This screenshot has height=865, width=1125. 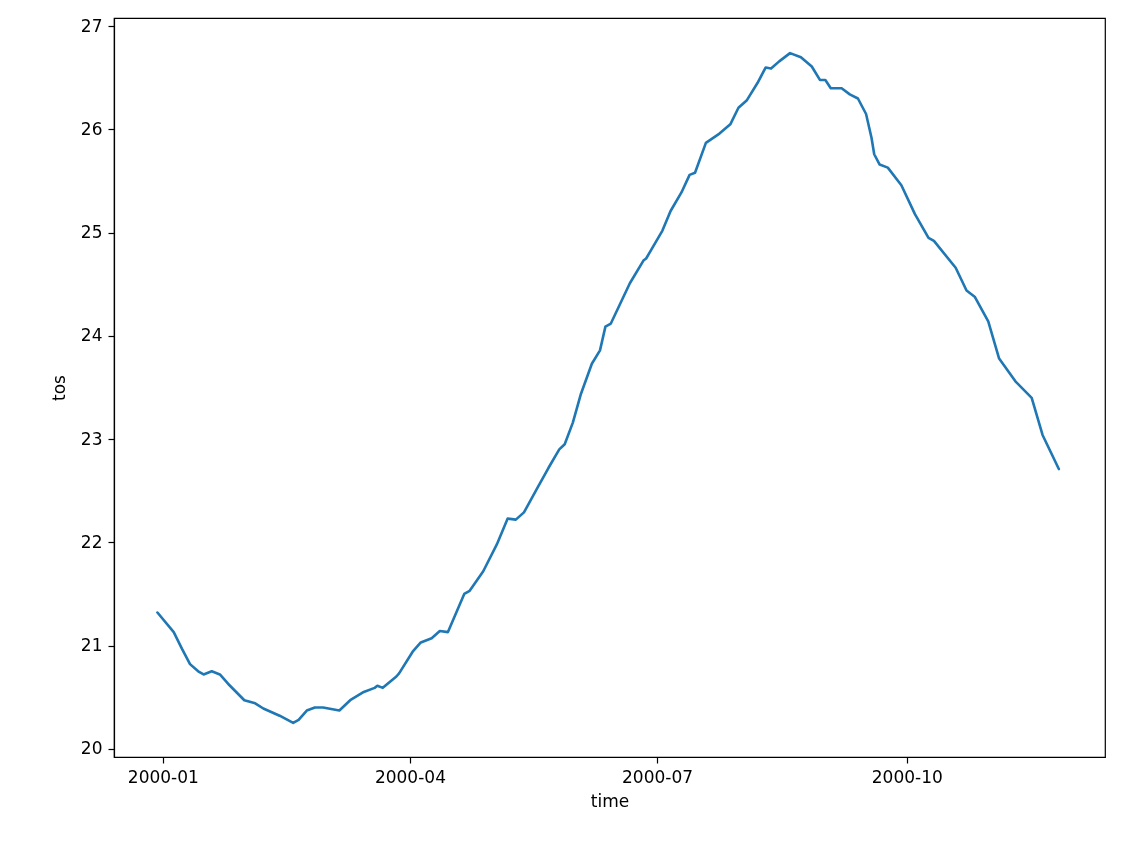 What do you see at coordinates (91, 128) in the screenshot?
I see `y-tick-label: 26` at bounding box center [91, 128].